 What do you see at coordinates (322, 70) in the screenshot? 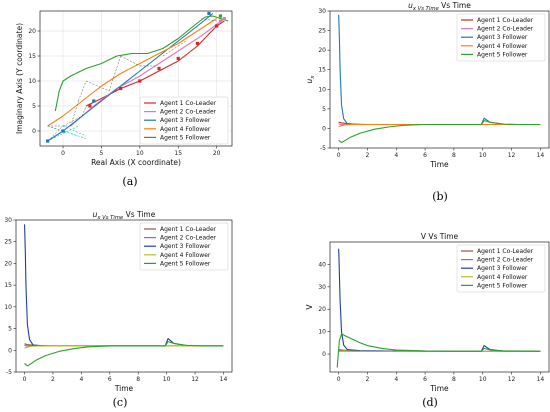
I see `y-tick-label: 15` at bounding box center [322, 70].